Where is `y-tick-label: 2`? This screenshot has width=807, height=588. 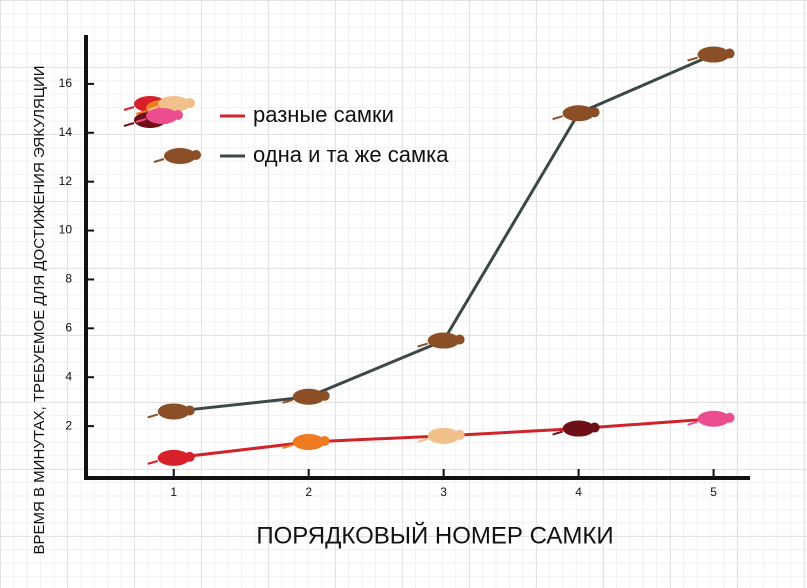 y-tick-label: 2 is located at coordinates (68, 425).